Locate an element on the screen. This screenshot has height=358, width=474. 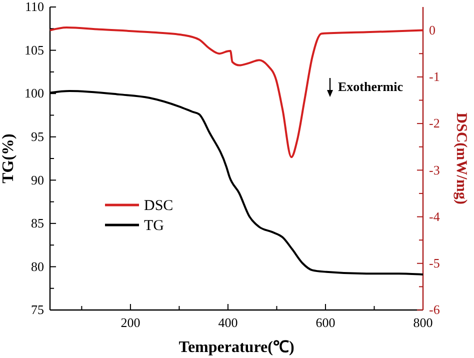
annotation: Exothermic is located at coordinates (371, 86).